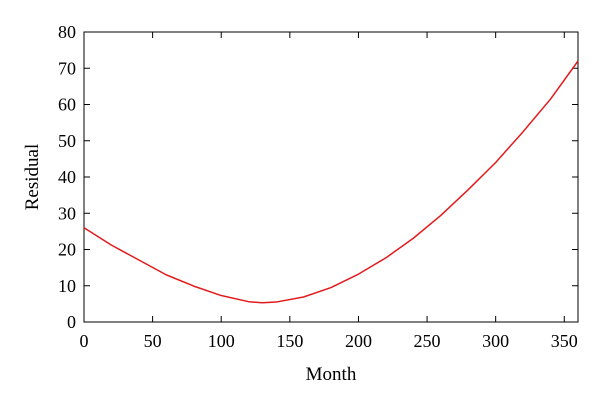 Image resolution: width=600 pixels, height=406 pixels. What do you see at coordinates (153, 341) in the screenshot?
I see `x-tick-label: 50` at bounding box center [153, 341].